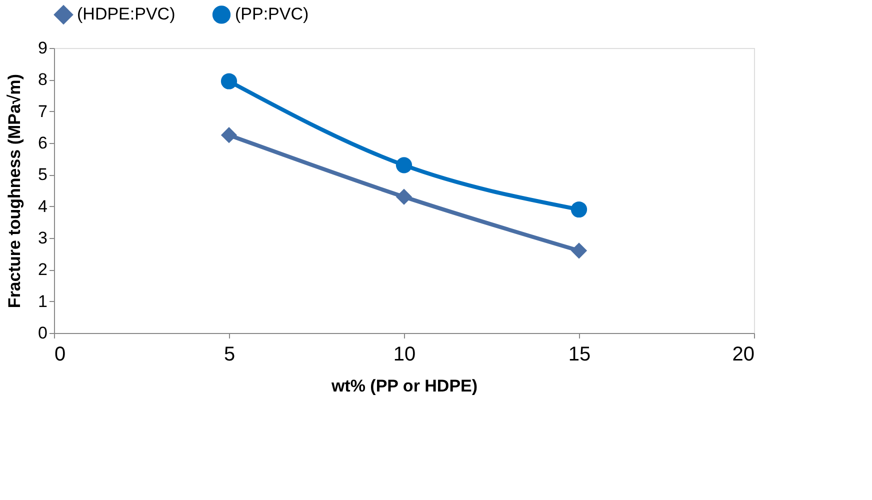 Image resolution: width=872 pixels, height=500 pixels. What do you see at coordinates (43, 333) in the screenshot?
I see `y-tick-label: 0` at bounding box center [43, 333].